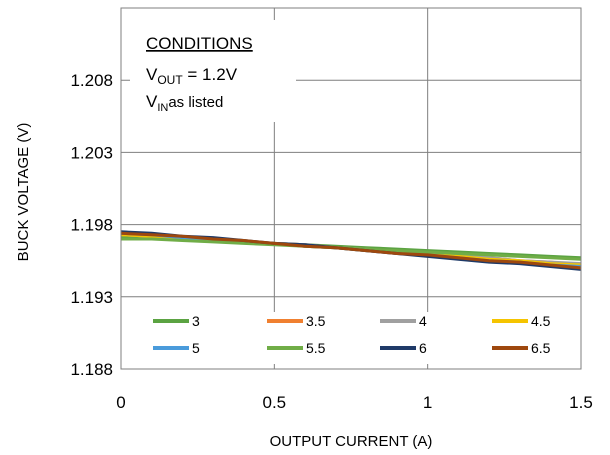 The height and width of the screenshot is (455, 610). Describe the element at coordinates (199, 43) in the screenshot. I see `annotation-heading: CONDITIONS` at that location.